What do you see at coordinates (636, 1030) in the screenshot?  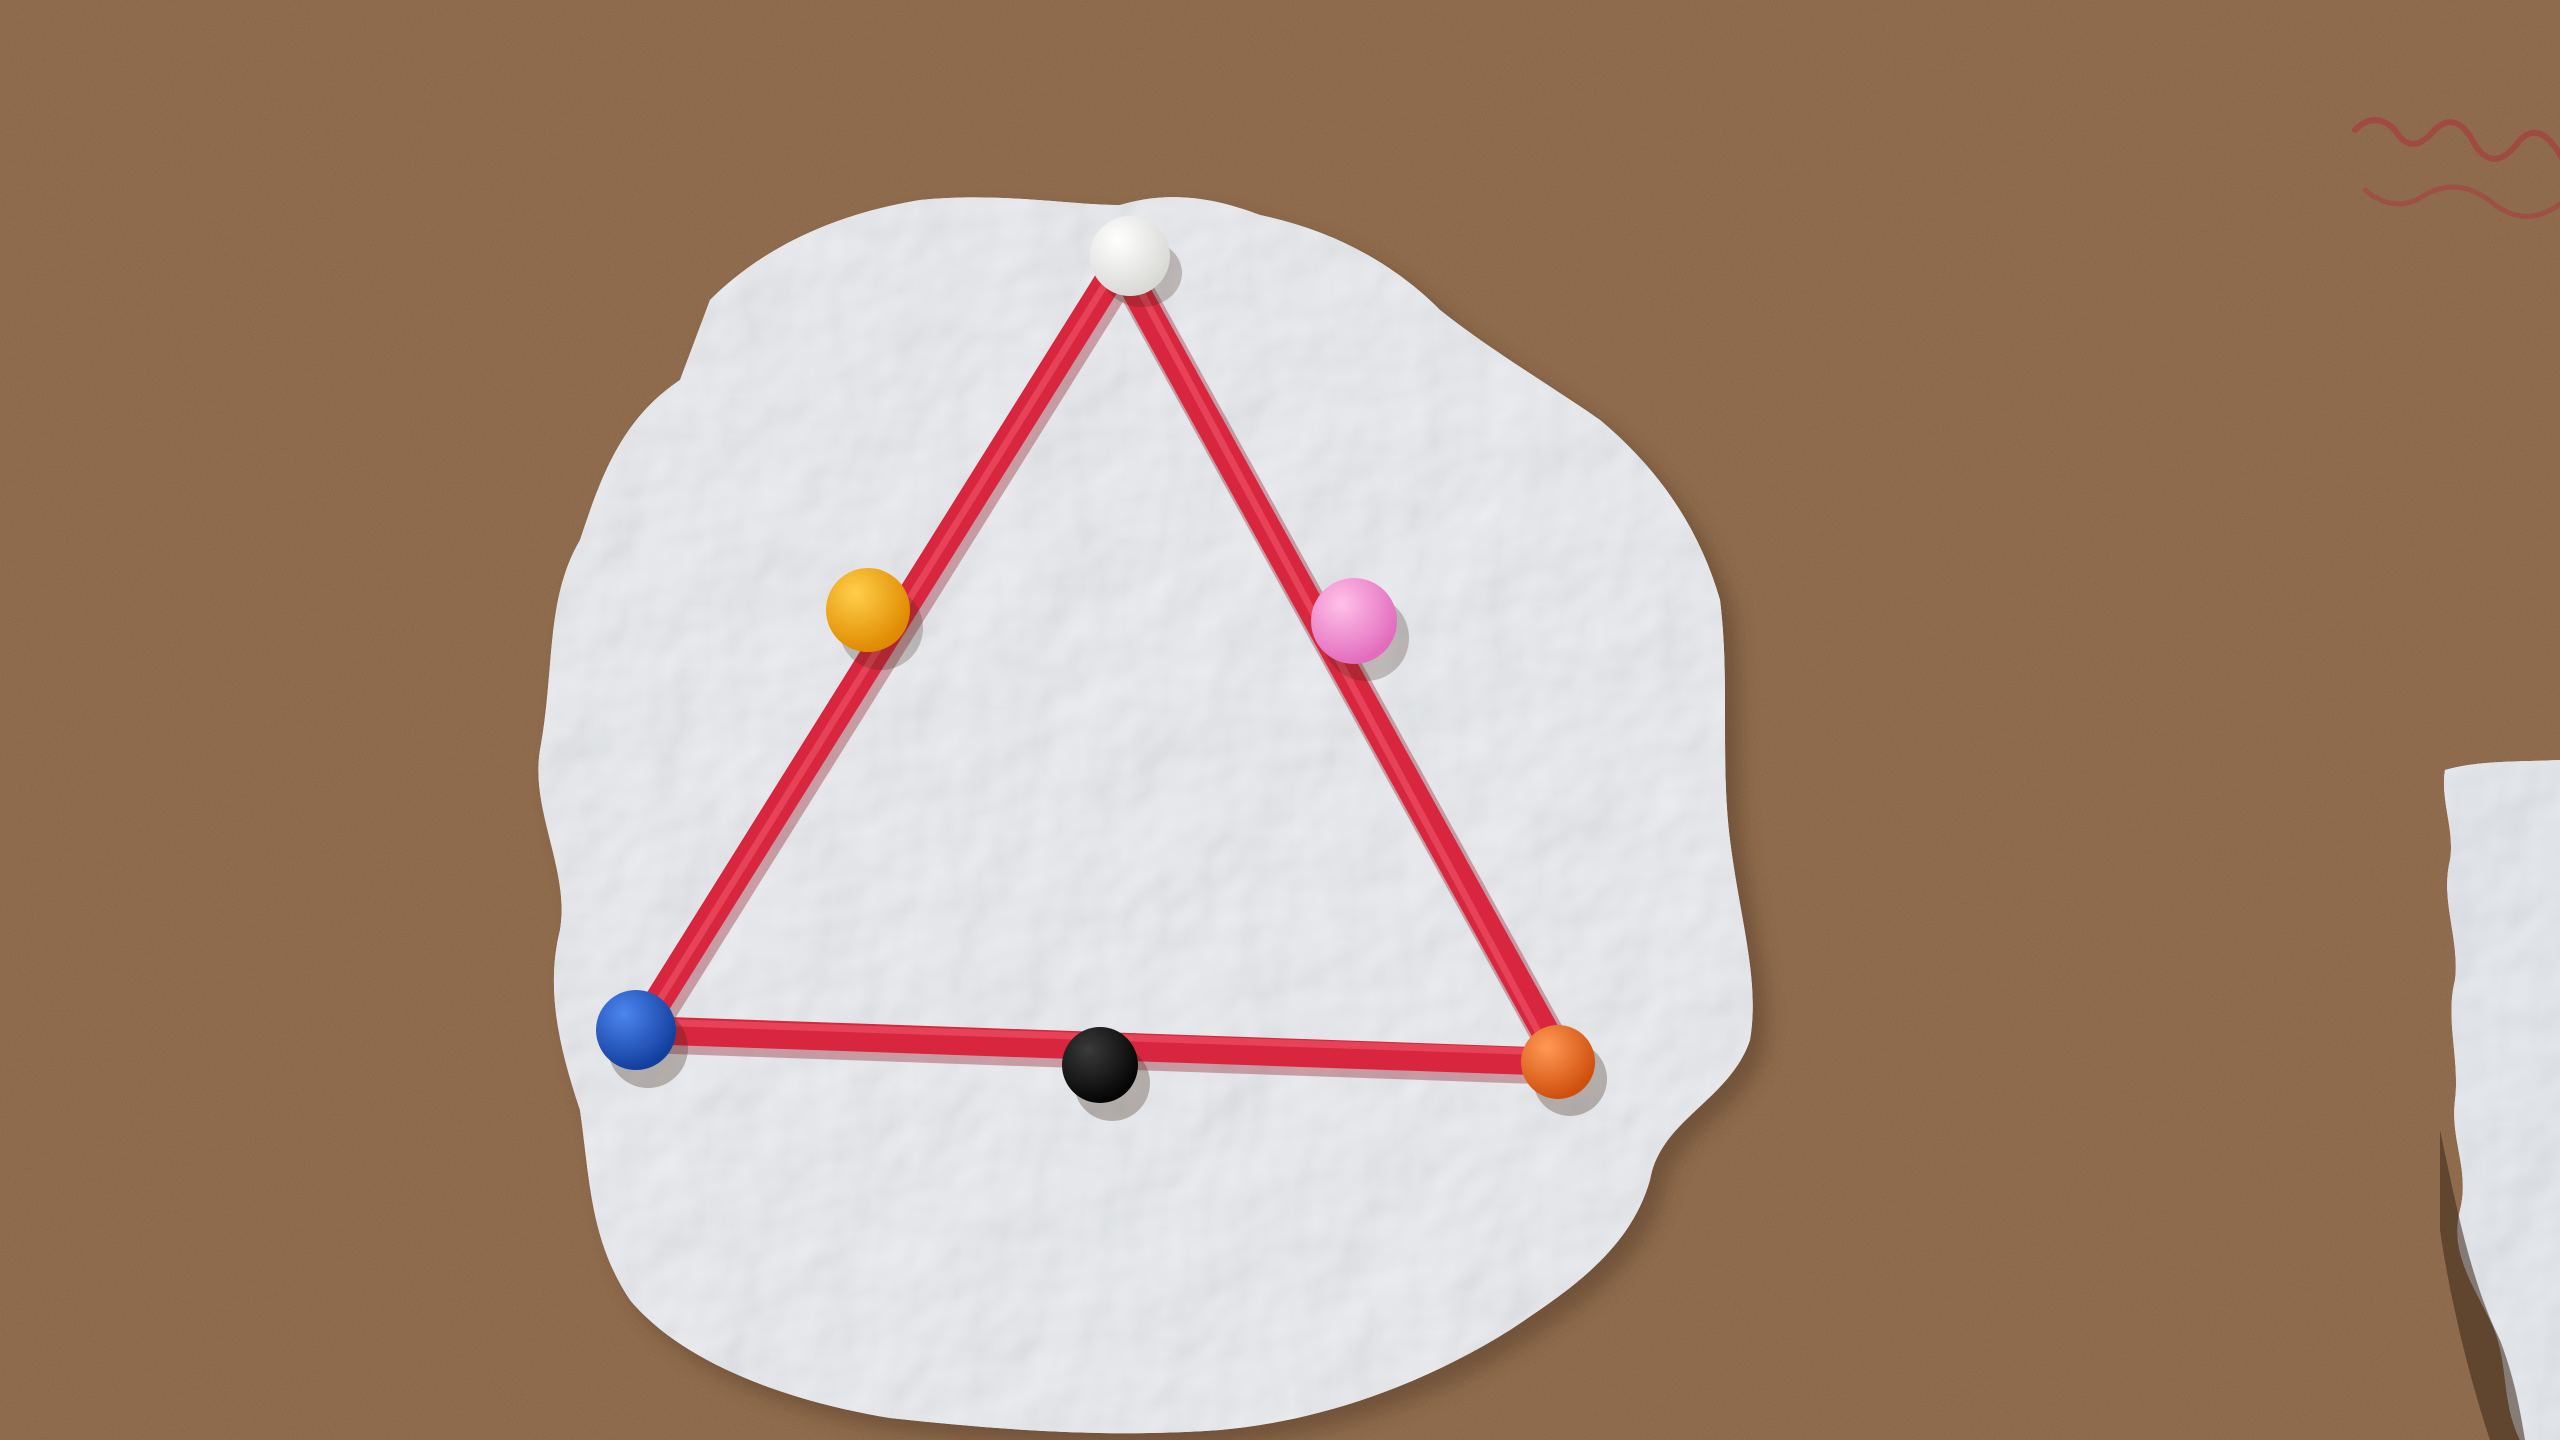 I see `blue-bead-bottom-left` at bounding box center [636, 1030].